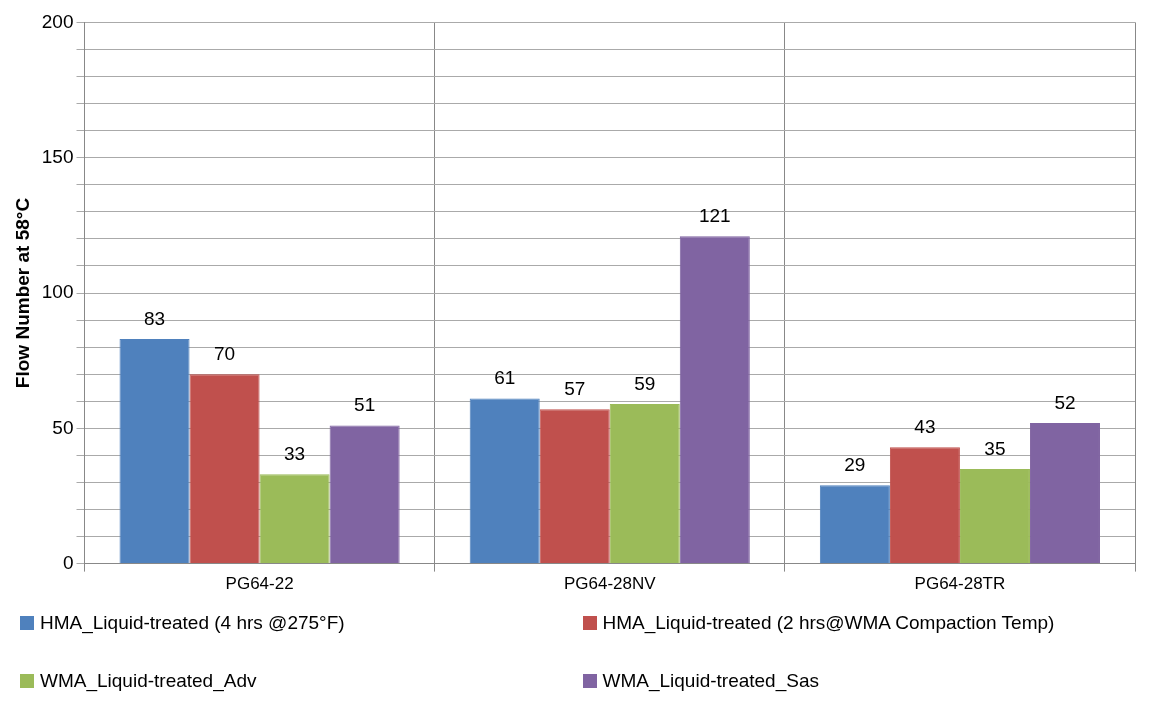 This screenshot has height=713, width=1153. What do you see at coordinates (855, 464) in the screenshot?
I see `data-label: 29` at bounding box center [855, 464].